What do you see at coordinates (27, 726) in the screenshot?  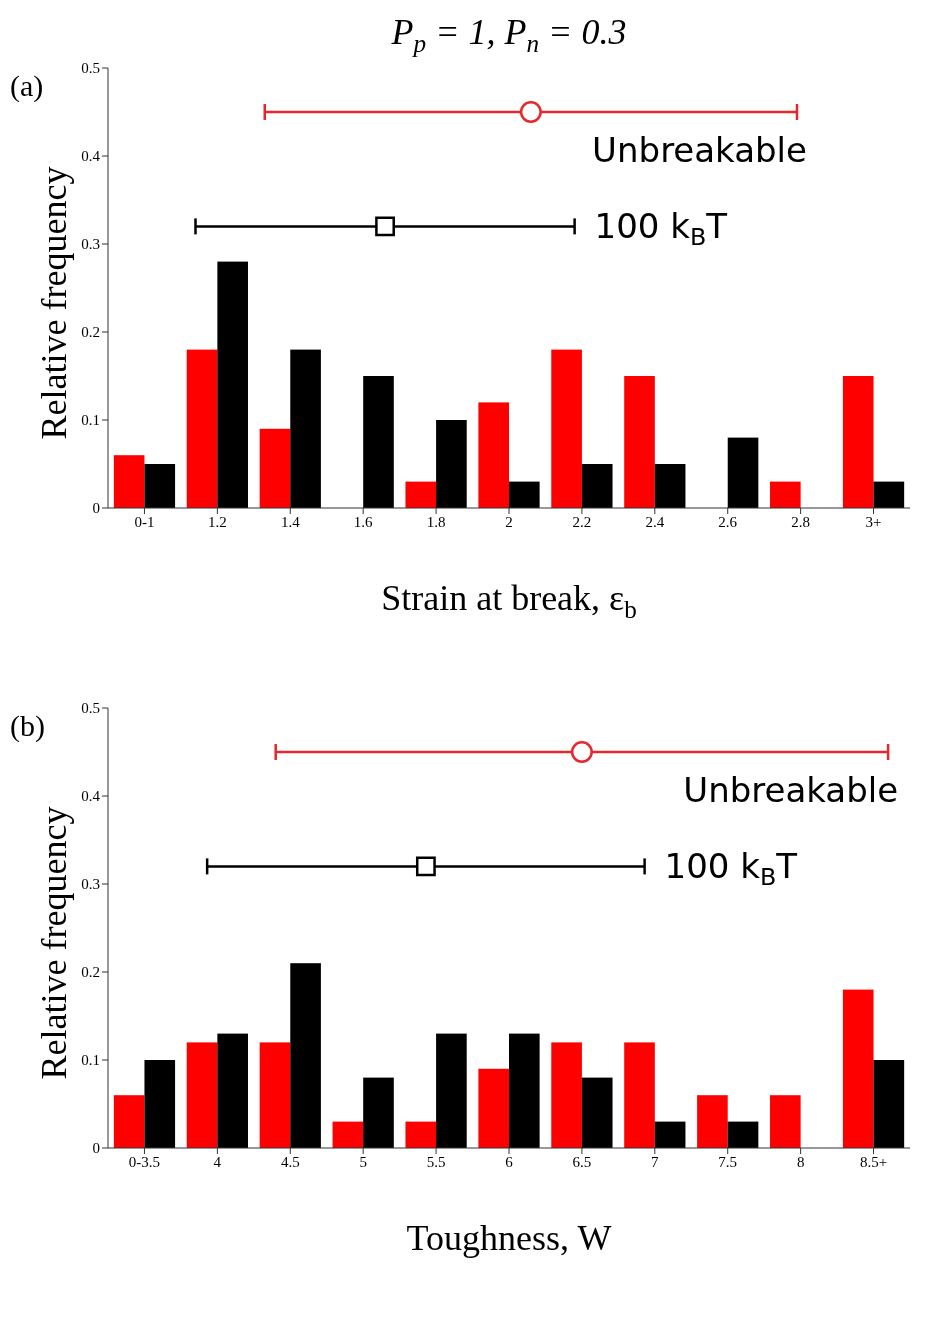 I see `text: (b)` at bounding box center [27, 726].